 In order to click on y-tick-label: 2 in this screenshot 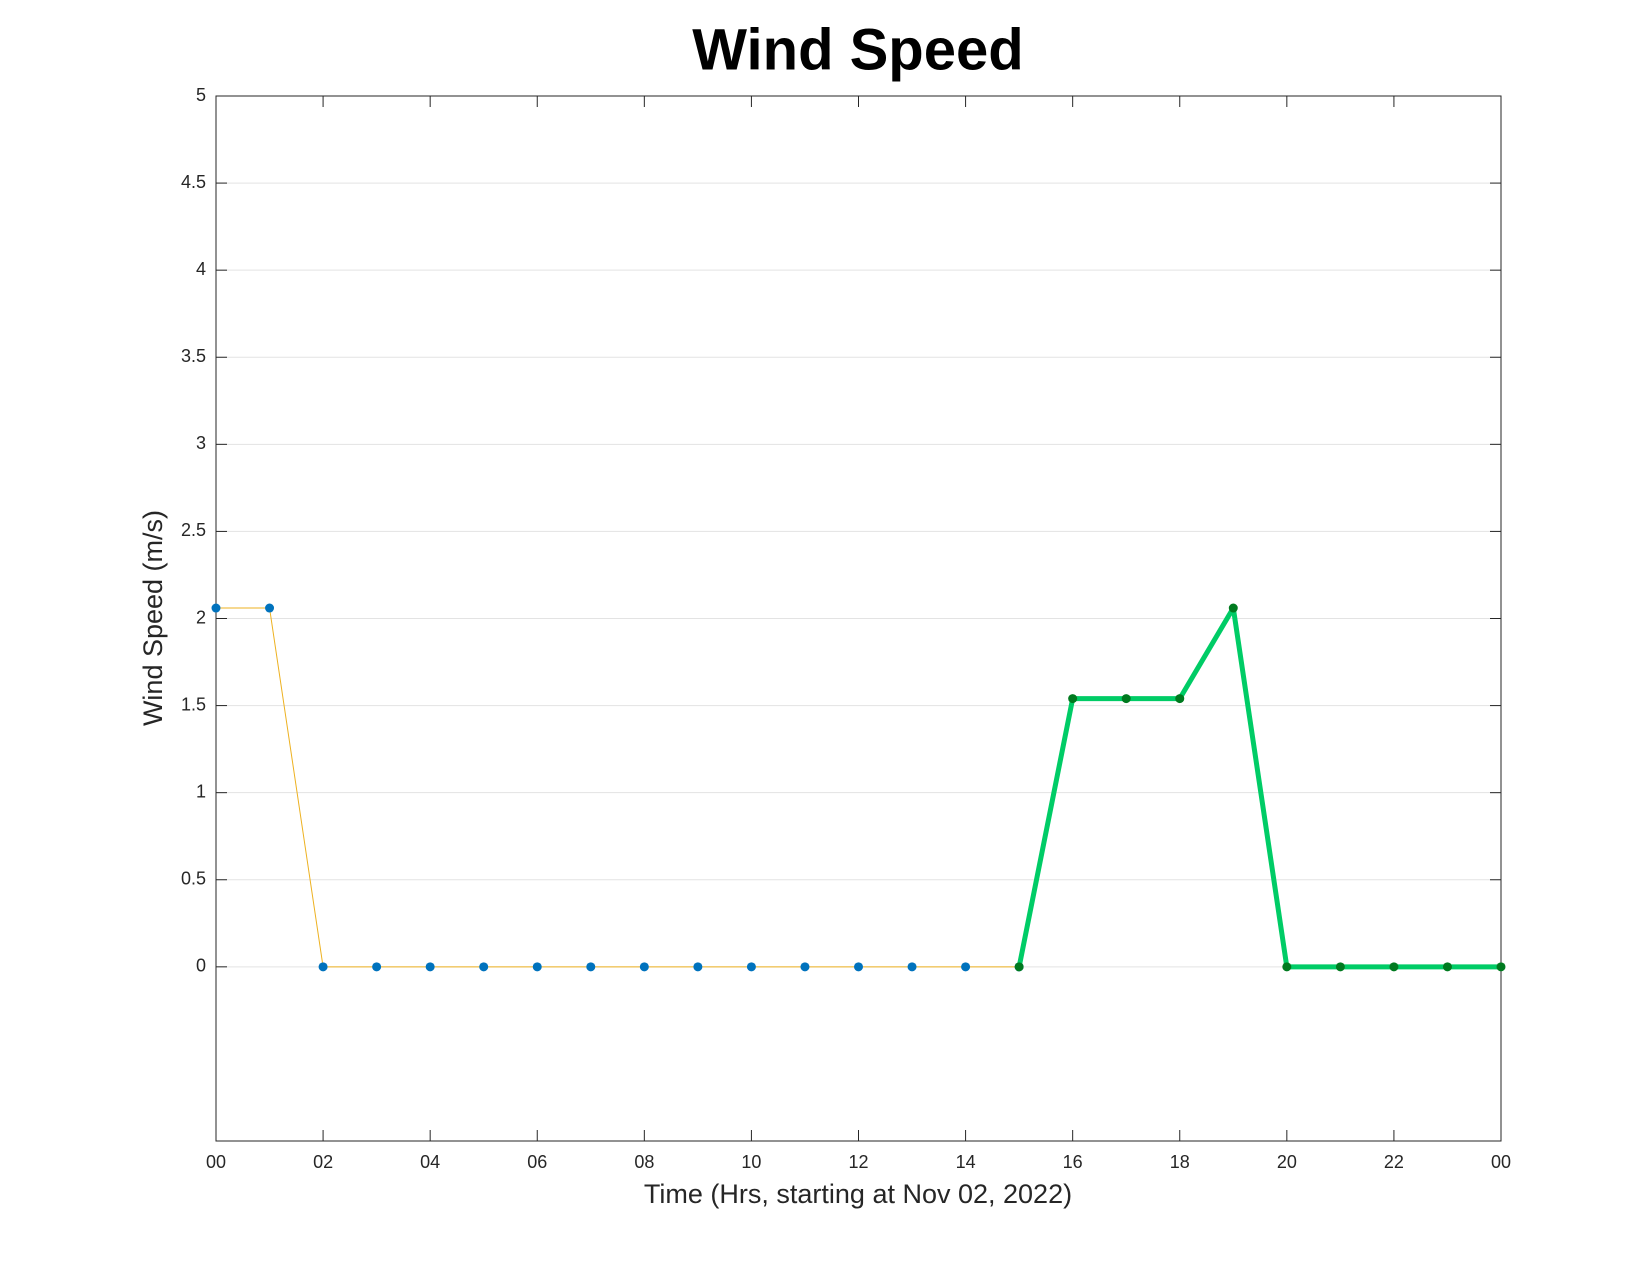, I will do `click(201, 617)`.